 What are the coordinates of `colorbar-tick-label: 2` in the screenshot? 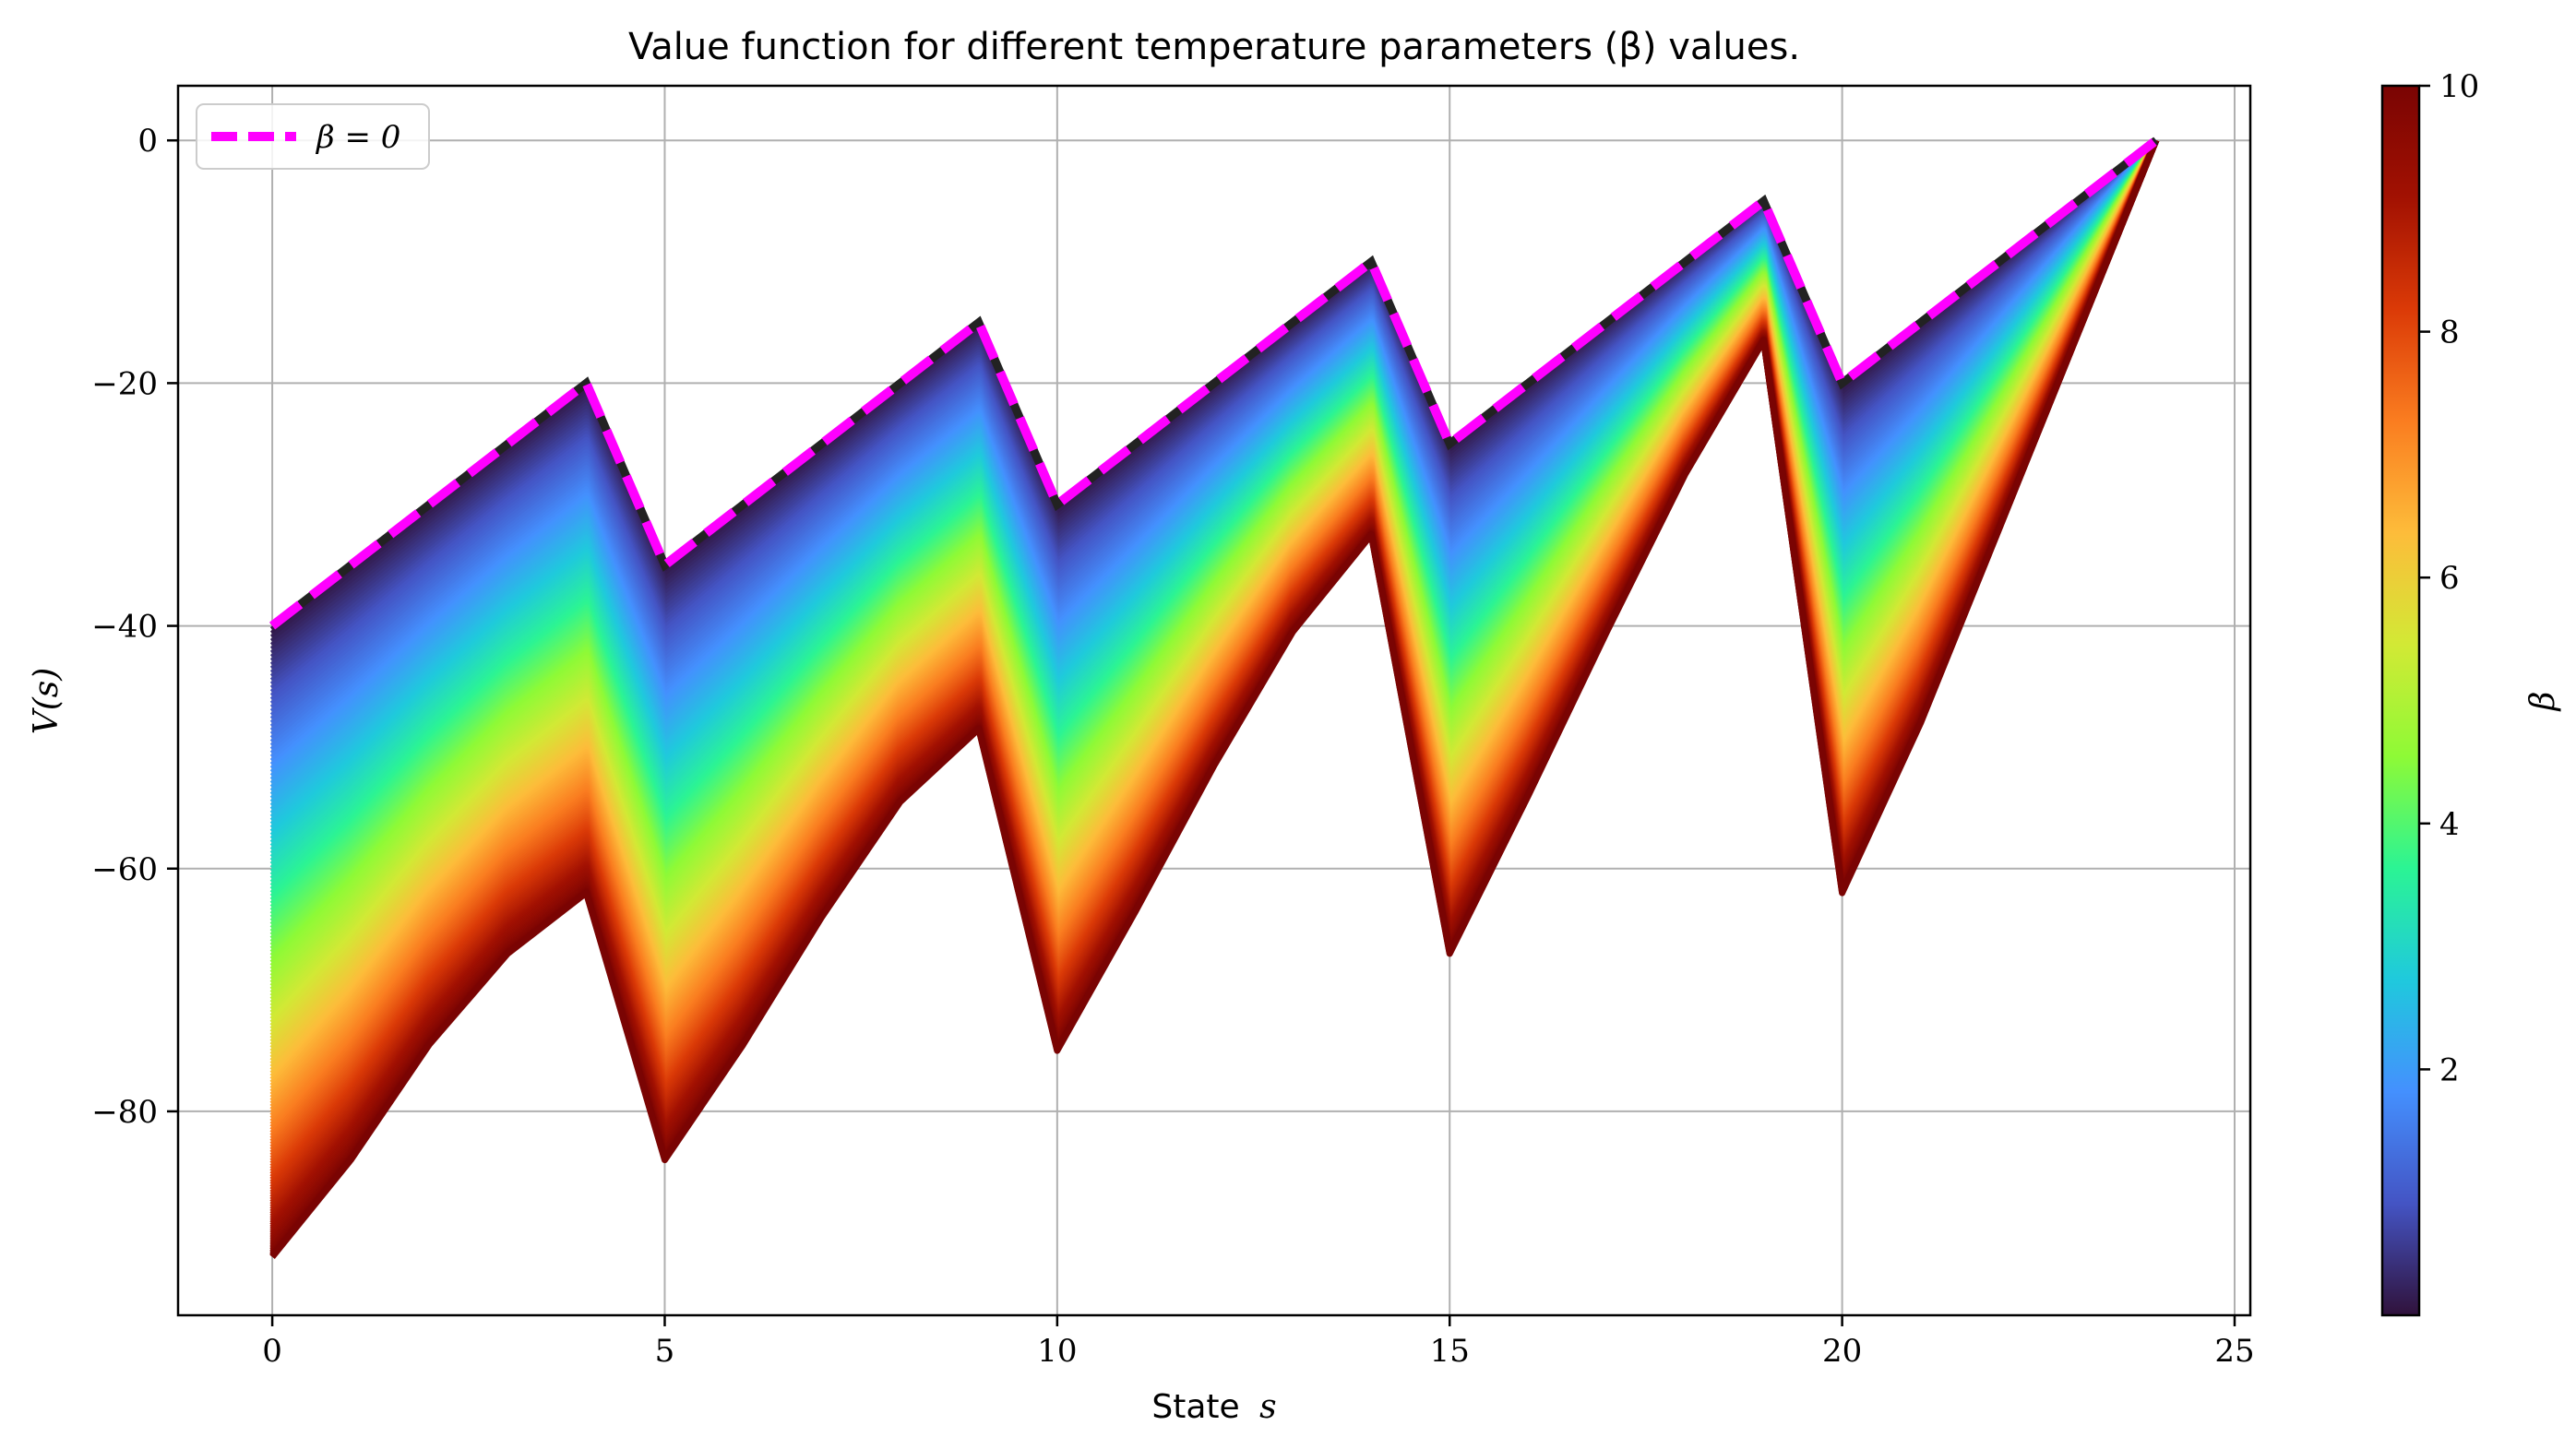 It's located at (2450, 1069).